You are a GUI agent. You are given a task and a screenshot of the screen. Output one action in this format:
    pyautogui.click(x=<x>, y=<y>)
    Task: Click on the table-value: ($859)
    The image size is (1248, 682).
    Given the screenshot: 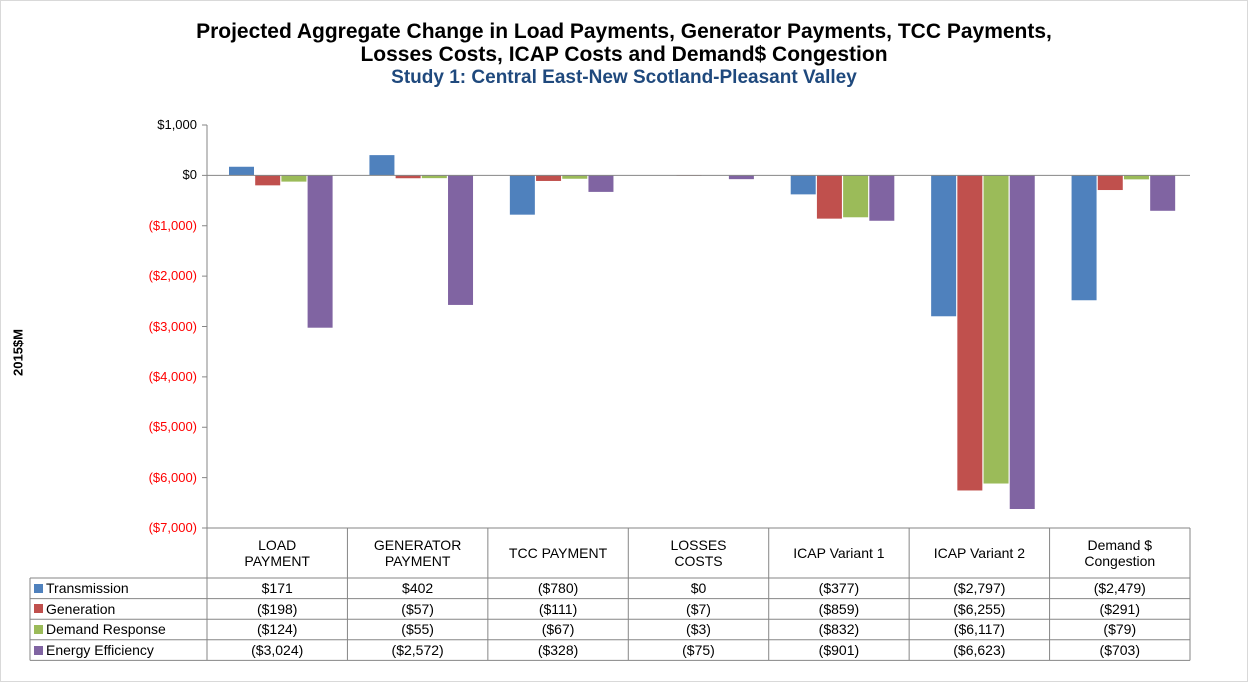 What is the action you would take?
    pyautogui.click(x=839, y=608)
    